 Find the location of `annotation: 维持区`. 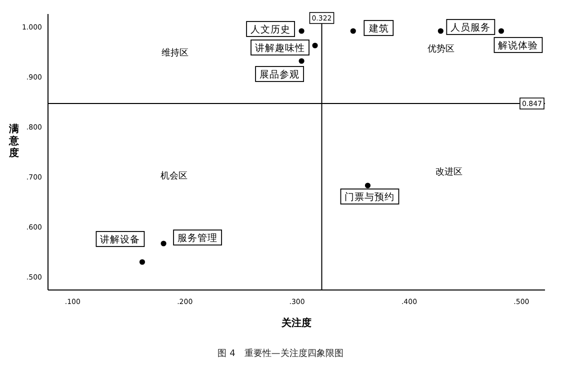

annotation: 维持区 is located at coordinates (175, 53).